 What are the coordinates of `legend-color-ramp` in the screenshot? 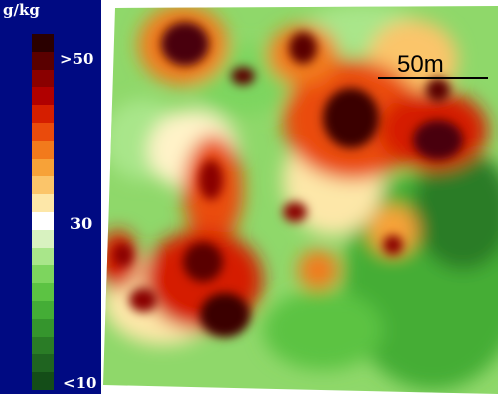 It's located at (43, 212).